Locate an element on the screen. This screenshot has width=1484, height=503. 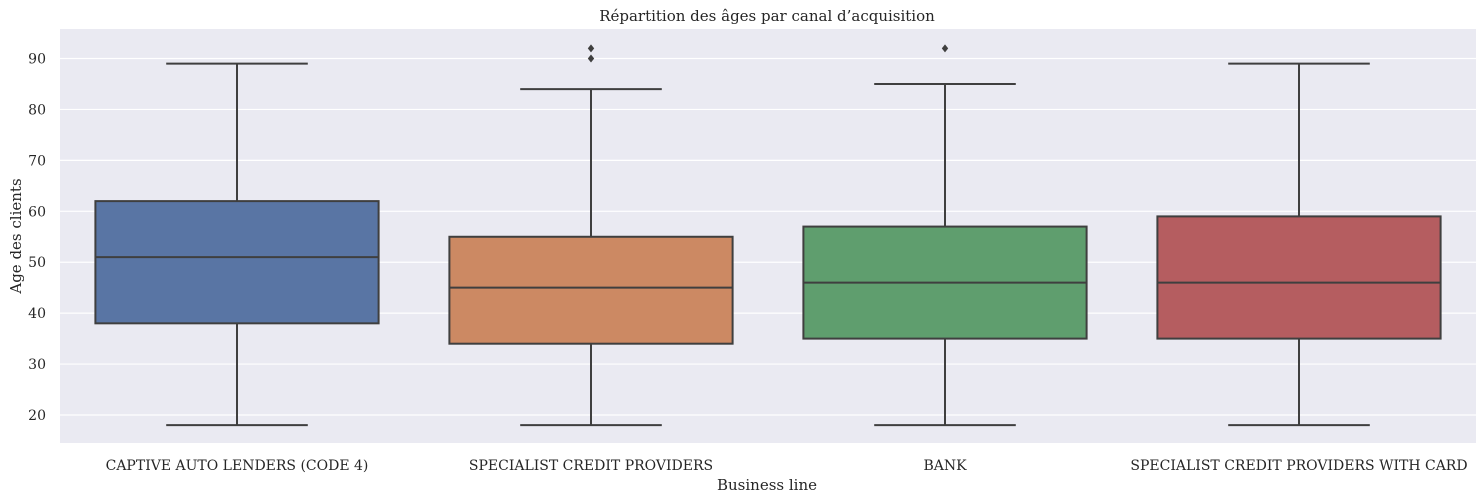
y-axis-label: Age des clients is located at coordinates (16, 236).